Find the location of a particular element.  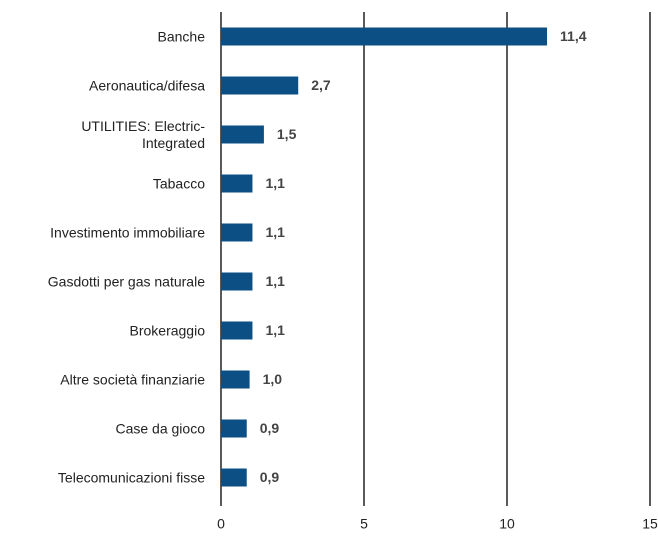

category-label: Case da gioco is located at coordinates (160, 428).